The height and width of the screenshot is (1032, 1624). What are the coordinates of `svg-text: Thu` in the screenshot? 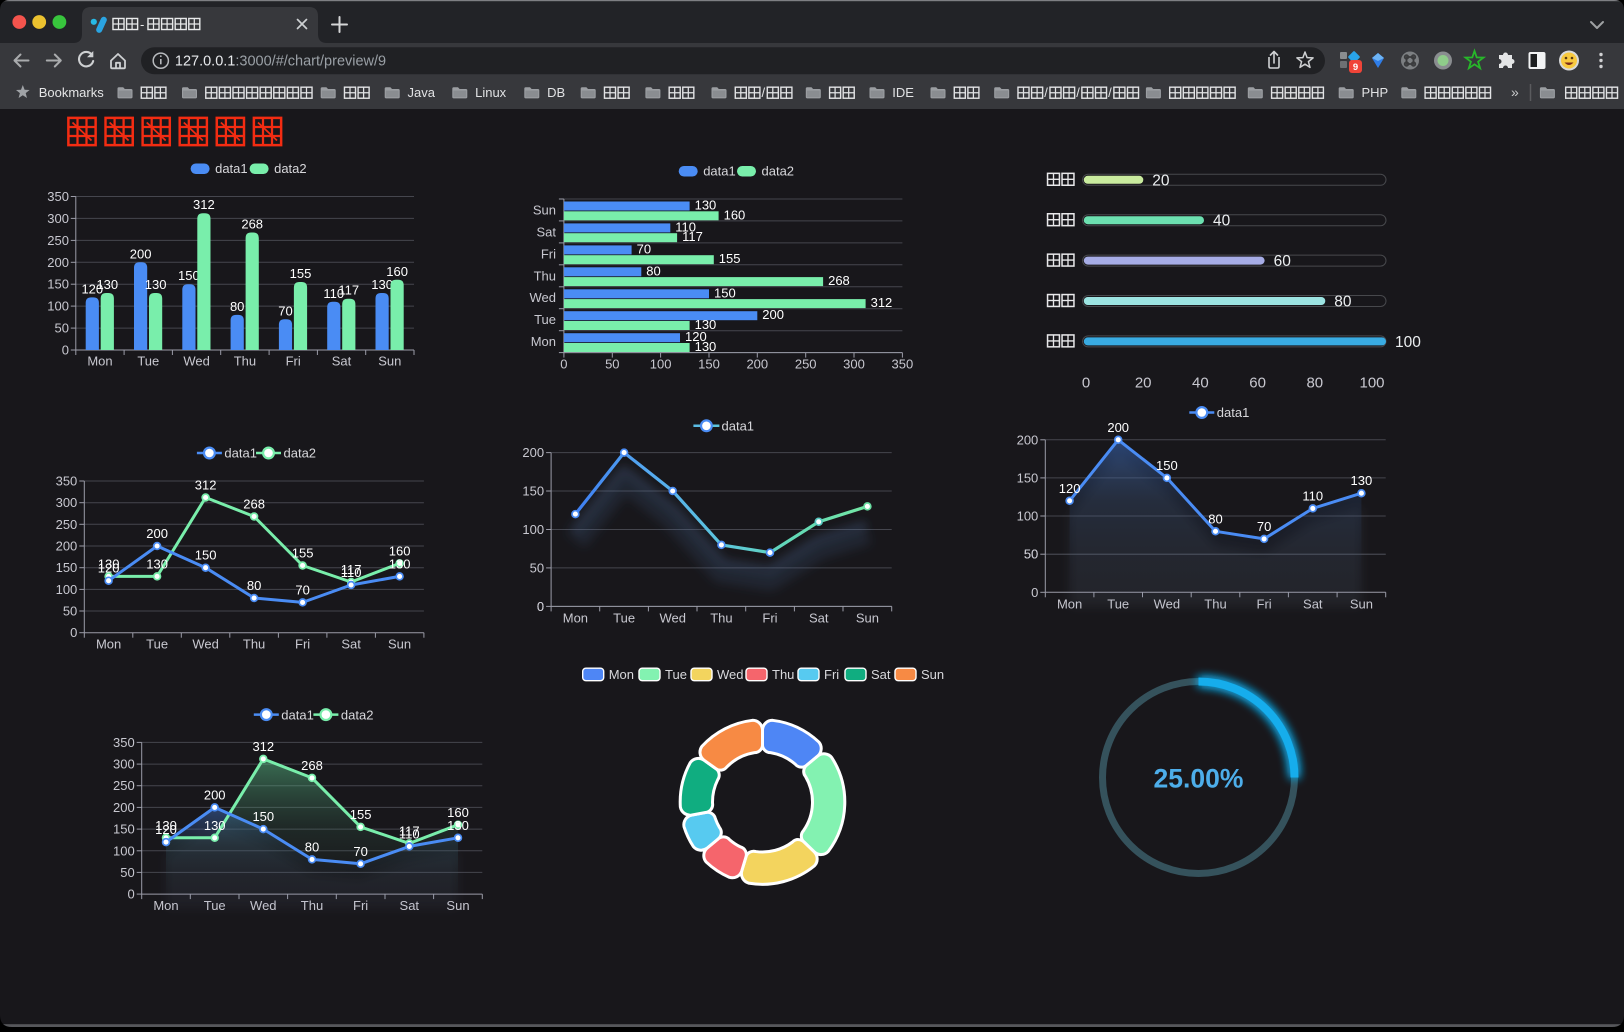 It's located at (545, 275).